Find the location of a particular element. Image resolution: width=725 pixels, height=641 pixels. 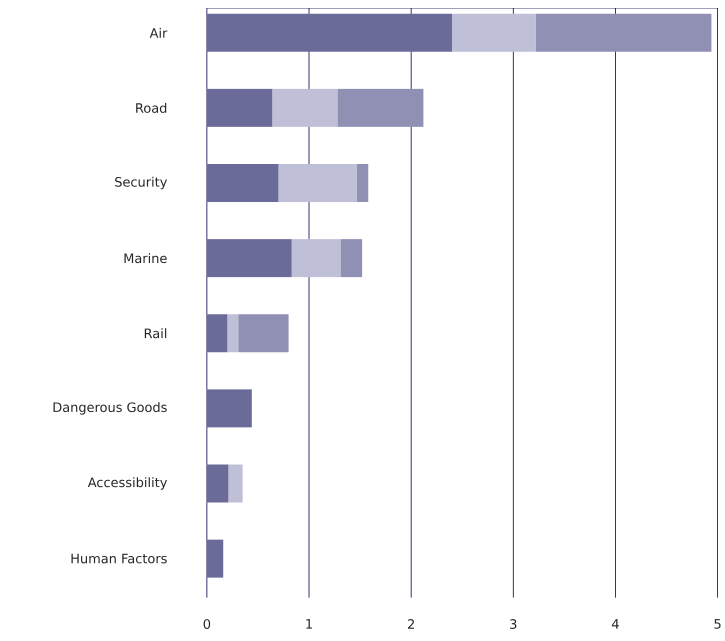

x-tick-label: 1 is located at coordinates (309, 624).